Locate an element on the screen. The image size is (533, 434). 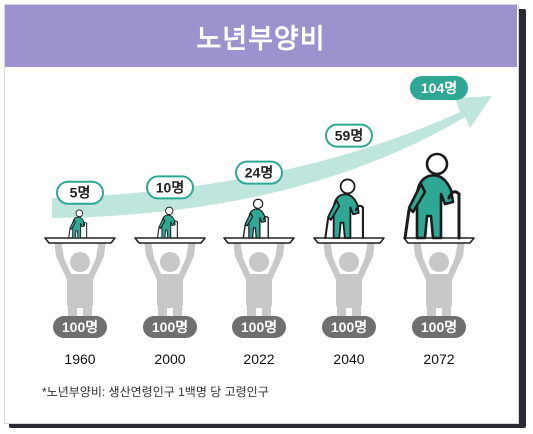
year-label: 2022 is located at coordinates (258, 359).